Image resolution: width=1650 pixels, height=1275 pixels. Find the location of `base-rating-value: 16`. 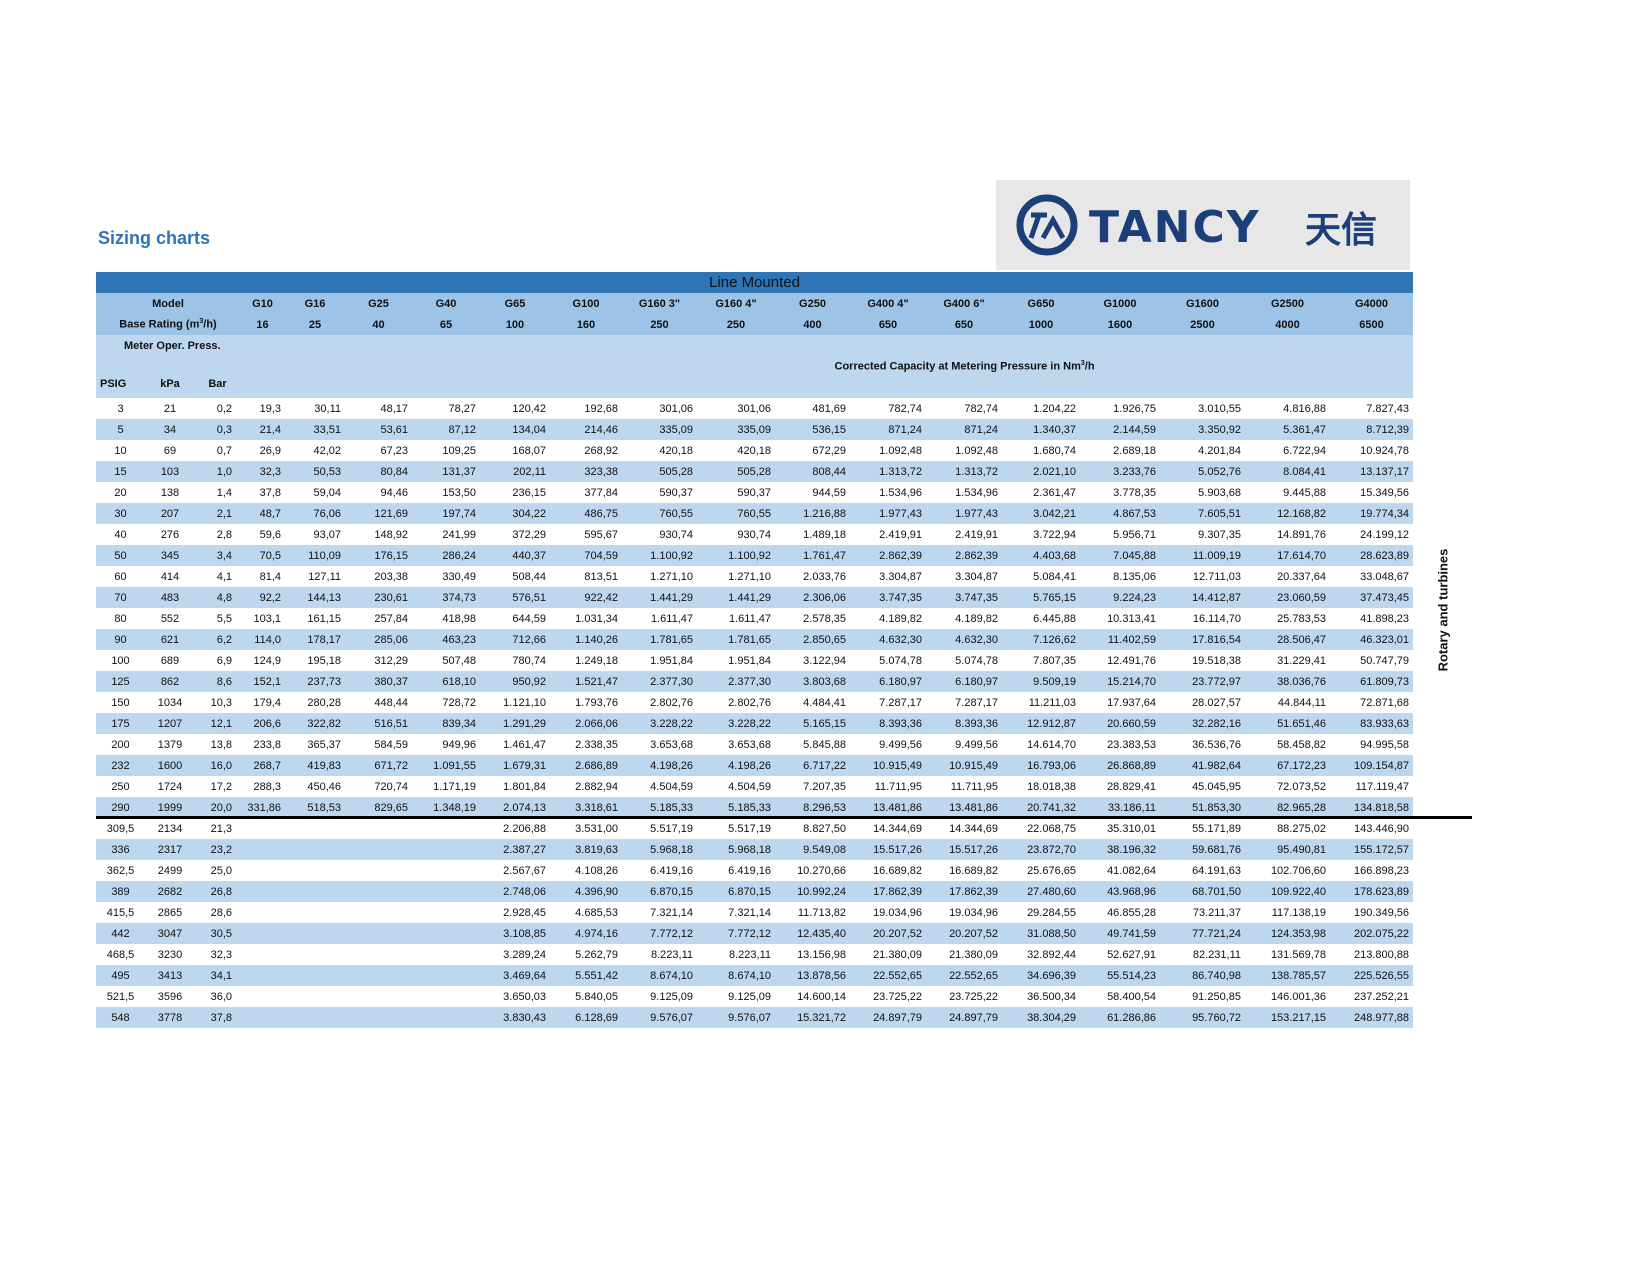

base-rating-value: 16 is located at coordinates (262, 324).